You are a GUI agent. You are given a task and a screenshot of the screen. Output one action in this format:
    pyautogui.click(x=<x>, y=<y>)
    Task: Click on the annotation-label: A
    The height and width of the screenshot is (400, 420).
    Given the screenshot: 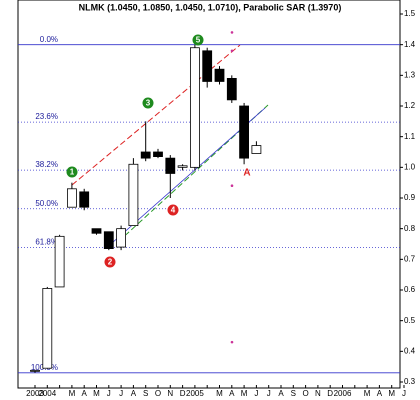 What is the action you would take?
    pyautogui.click(x=246, y=173)
    